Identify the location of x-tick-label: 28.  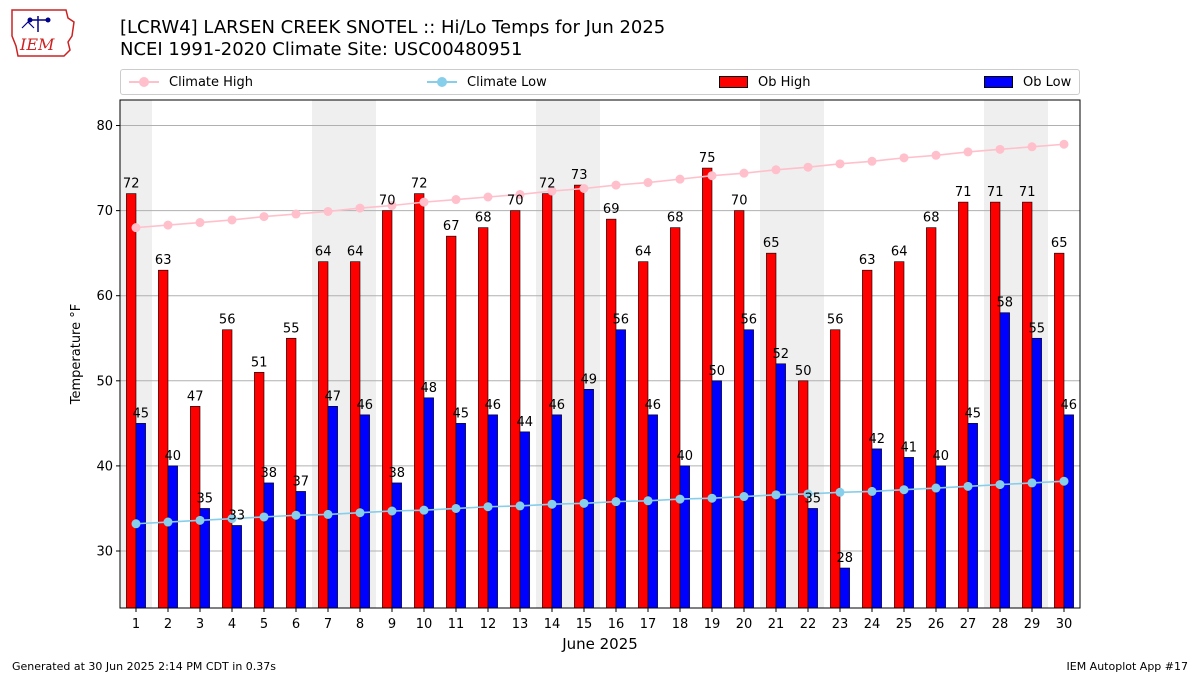
(1000, 624).